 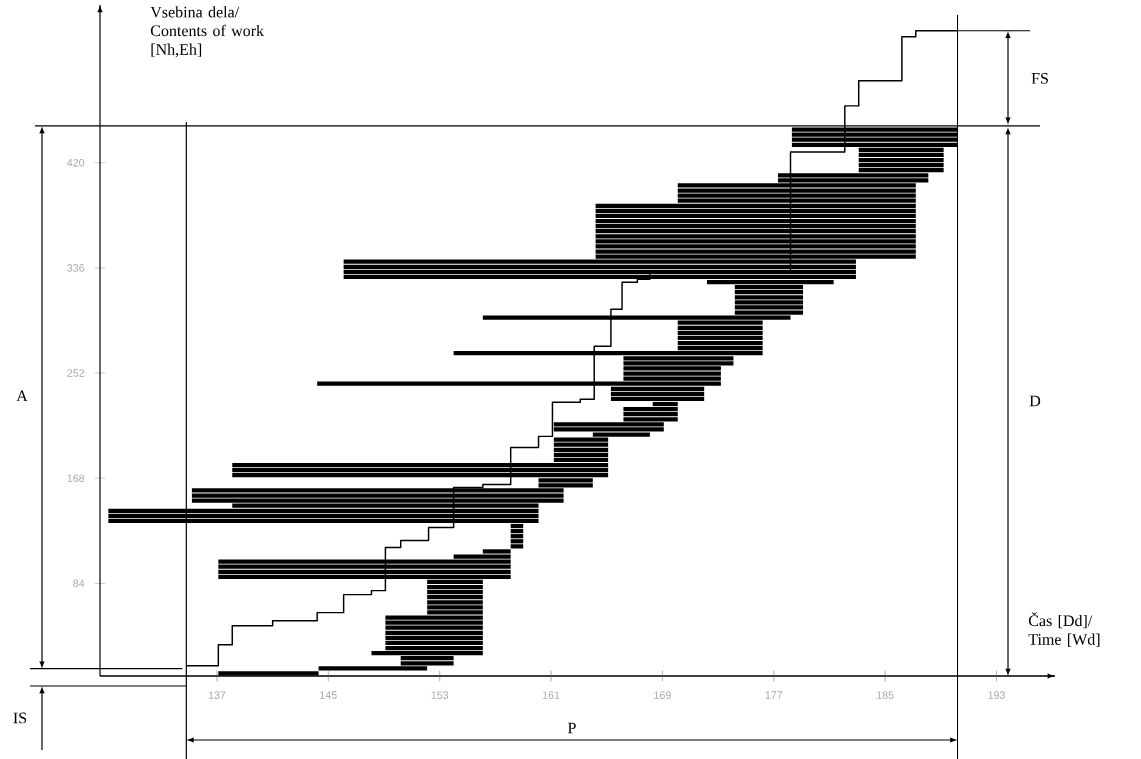 What do you see at coordinates (217, 695) in the screenshot?
I see `x-tick-label: 137` at bounding box center [217, 695].